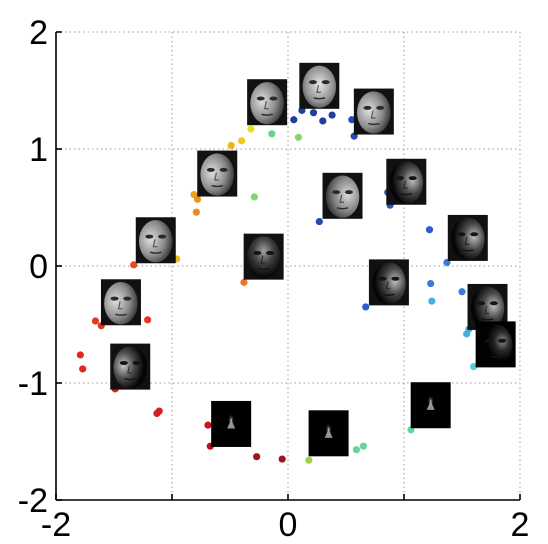 The image size is (548, 544). What do you see at coordinates (56, 525) in the screenshot?
I see `x-tick-label: -2` at bounding box center [56, 525].